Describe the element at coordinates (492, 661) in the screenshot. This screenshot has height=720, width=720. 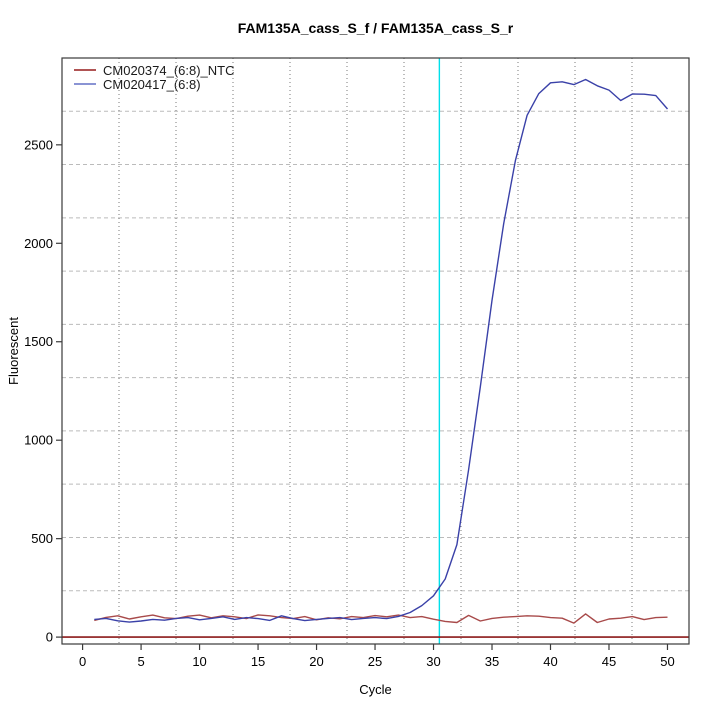
I see `x-tick-label: 35` at that location.